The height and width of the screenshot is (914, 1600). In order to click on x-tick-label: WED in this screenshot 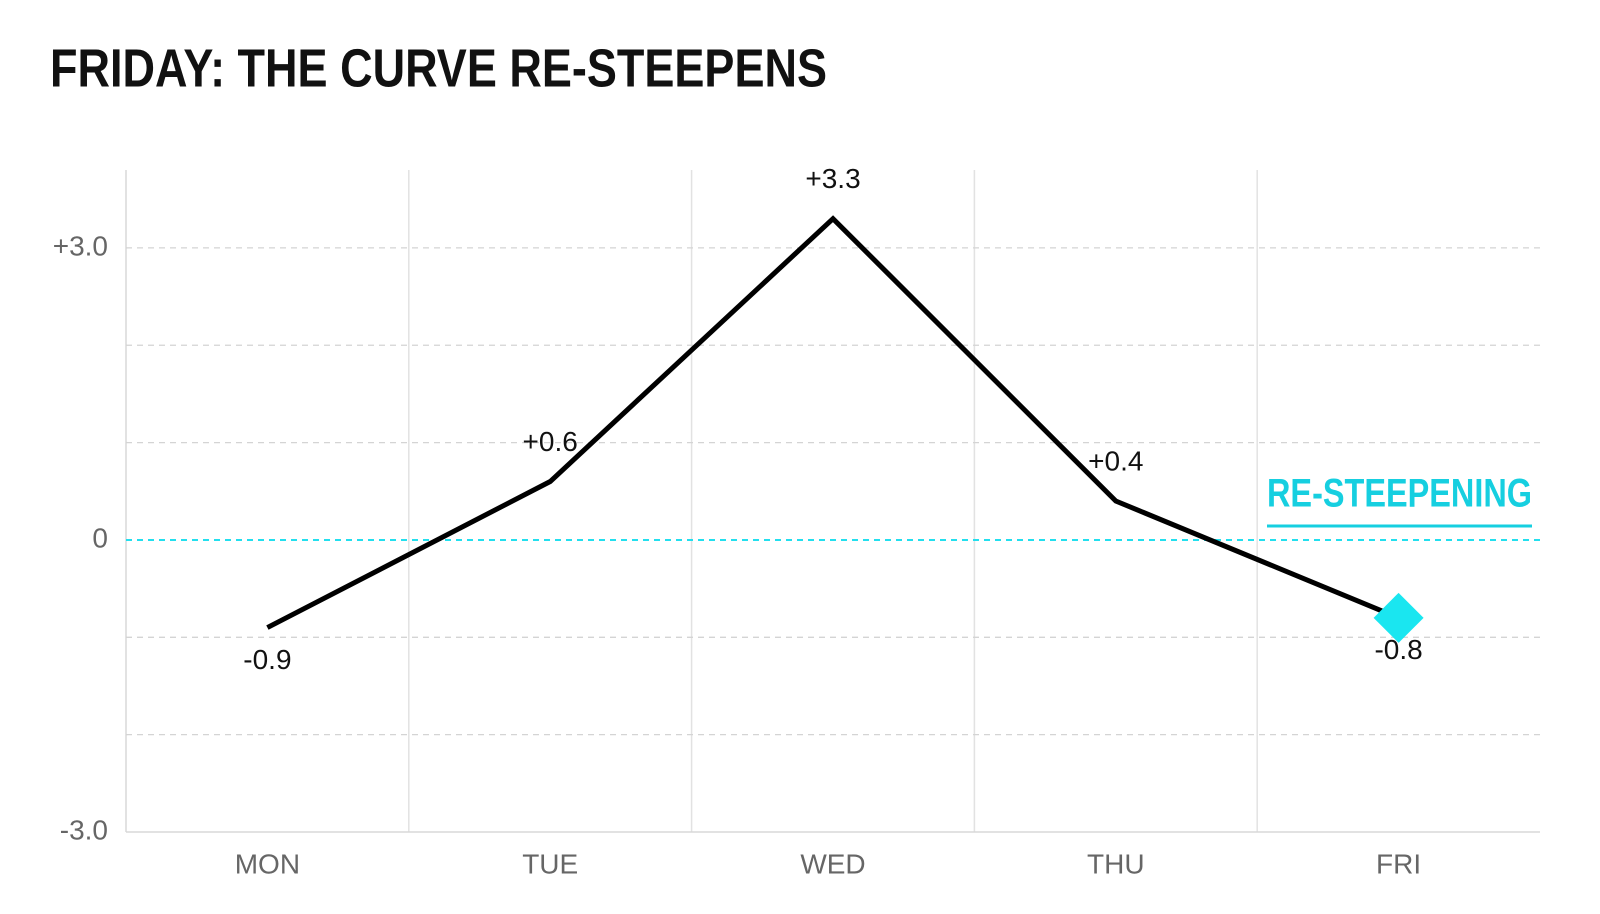, I will do `click(832, 863)`.